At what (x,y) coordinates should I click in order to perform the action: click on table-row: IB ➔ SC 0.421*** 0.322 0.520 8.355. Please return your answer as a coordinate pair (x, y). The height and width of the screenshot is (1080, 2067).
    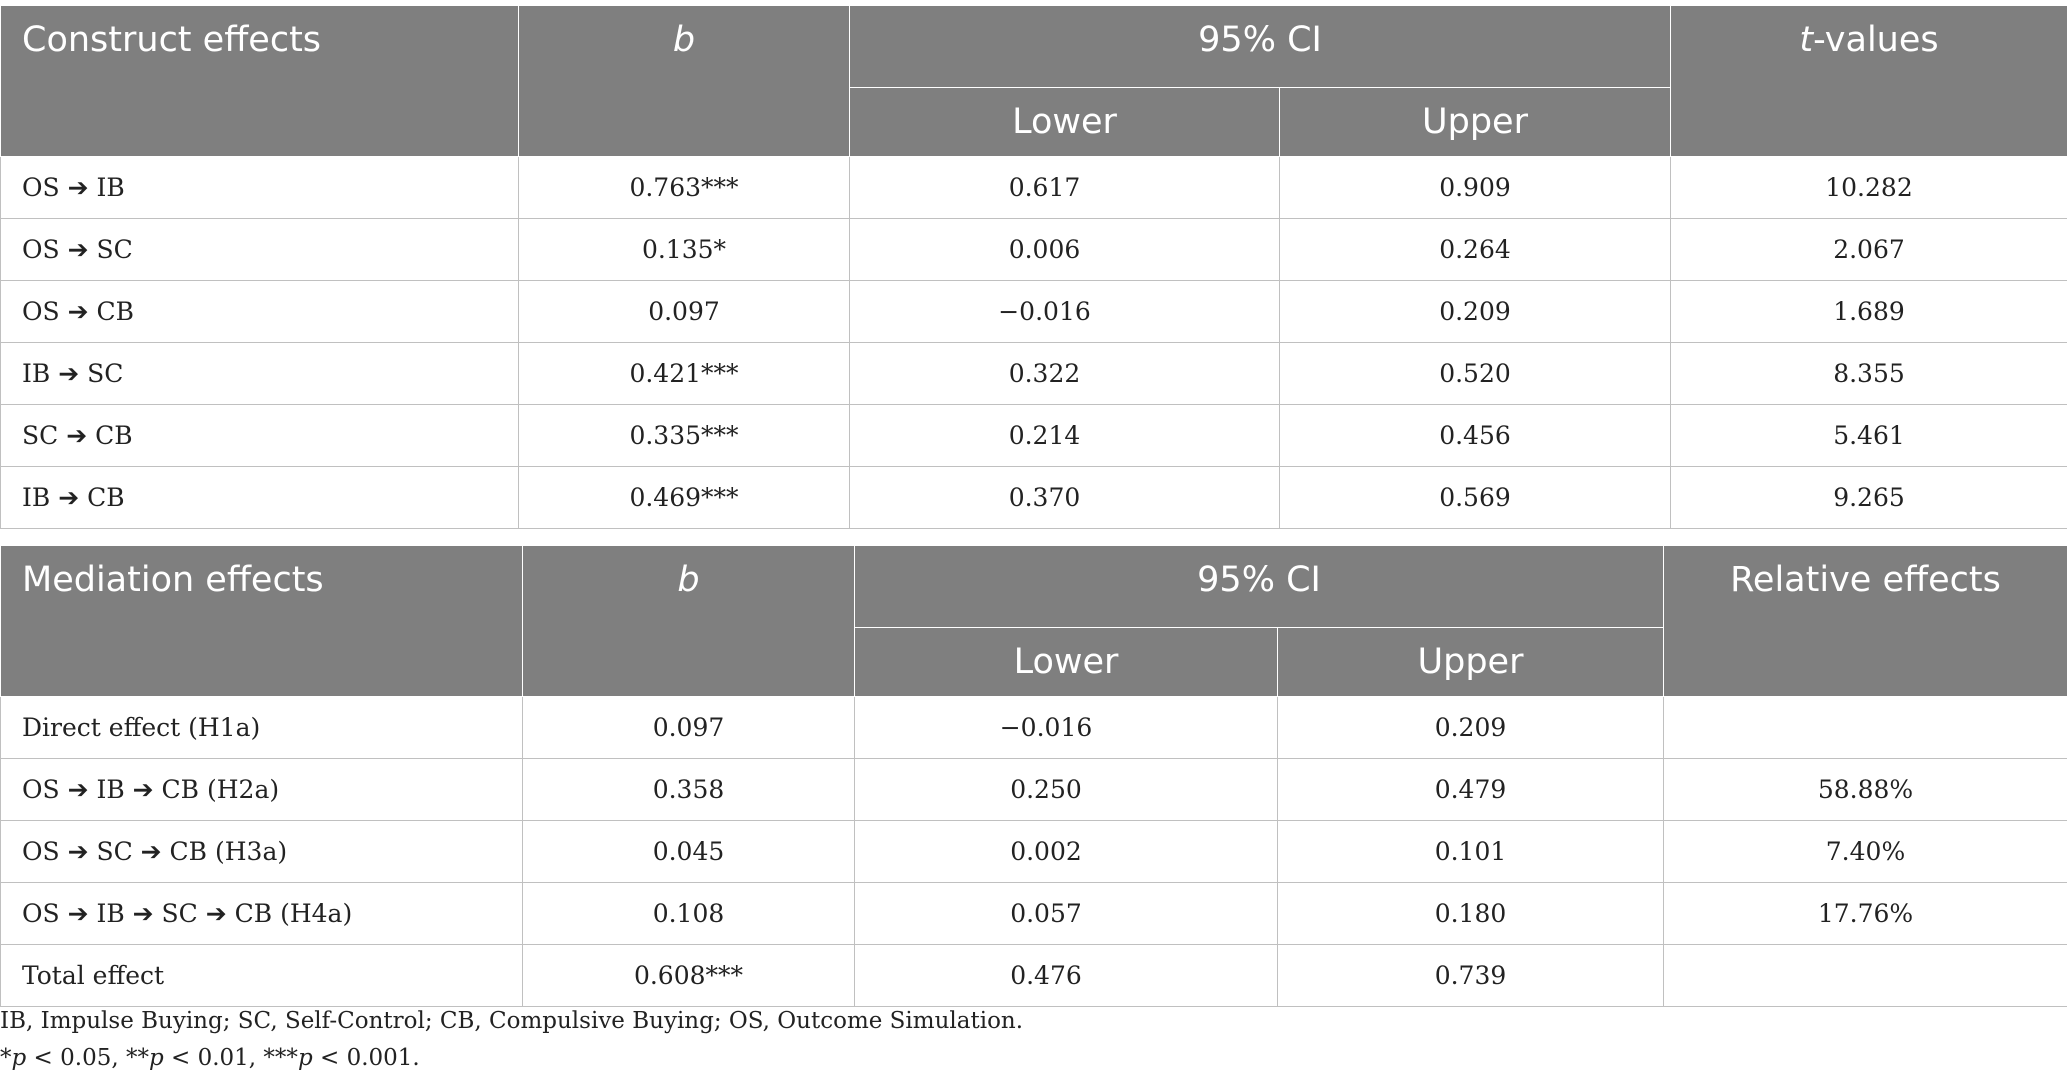
    Looking at the image, I should click on (1033, 373).